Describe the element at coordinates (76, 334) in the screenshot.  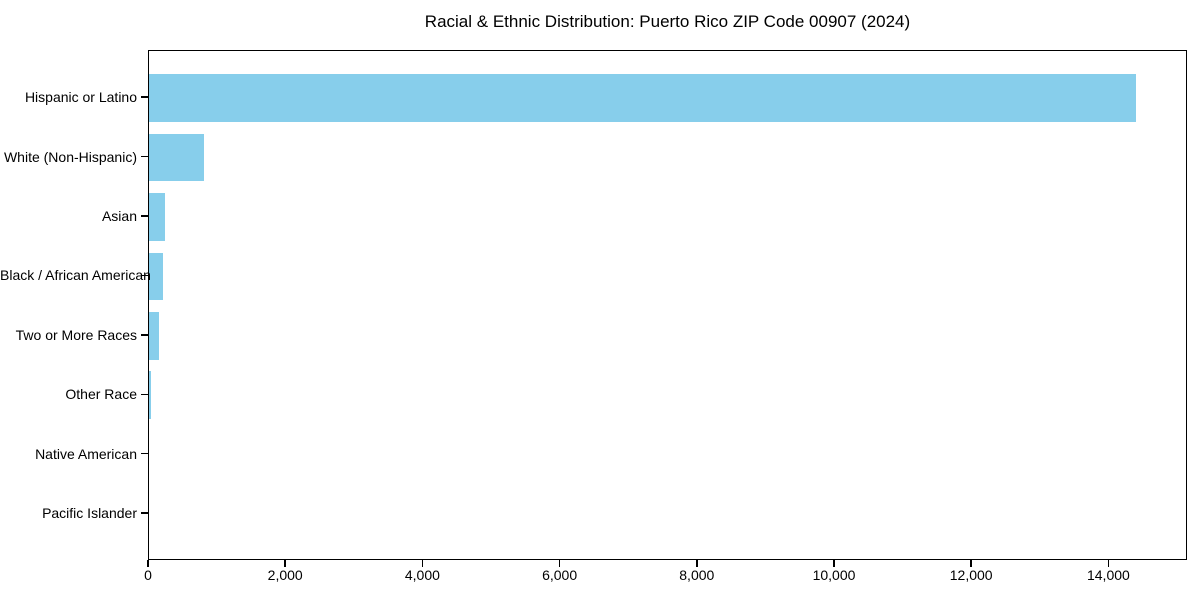
I see `y-axis-category-label: Two or More Races` at that location.